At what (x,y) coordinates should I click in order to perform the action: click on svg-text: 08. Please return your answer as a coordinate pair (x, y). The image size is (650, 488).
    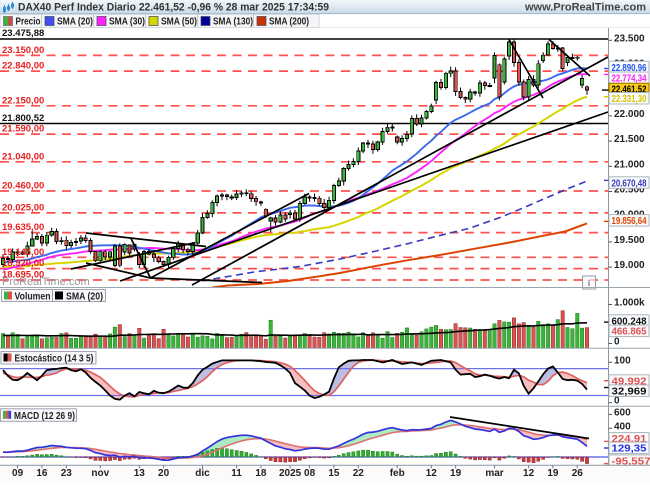
    Looking at the image, I should click on (310, 473).